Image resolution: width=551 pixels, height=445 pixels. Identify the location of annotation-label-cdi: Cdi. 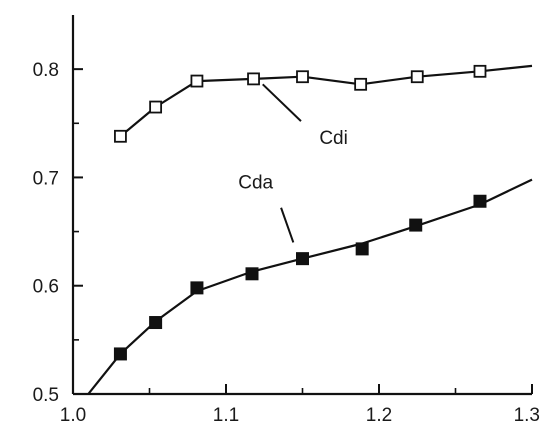
(333, 138).